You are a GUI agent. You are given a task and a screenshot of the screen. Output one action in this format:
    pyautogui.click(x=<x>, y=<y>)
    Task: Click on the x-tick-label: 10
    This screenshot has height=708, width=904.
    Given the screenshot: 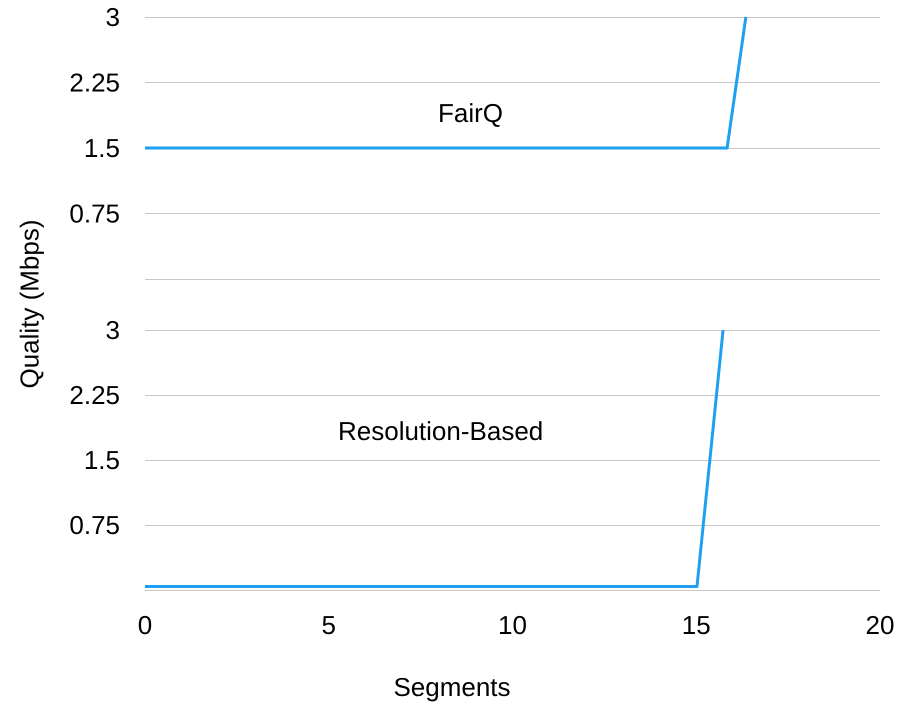 What is the action you would take?
    pyautogui.click(x=512, y=625)
    